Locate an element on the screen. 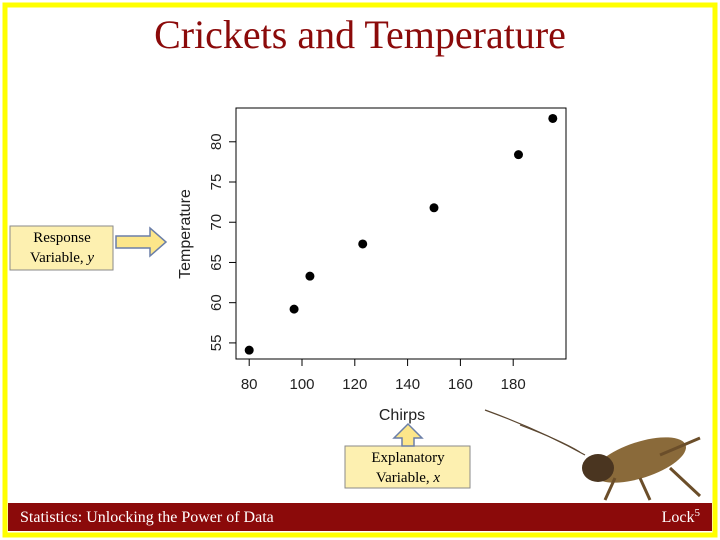  y-tick-label: 55 is located at coordinates (216, 343).